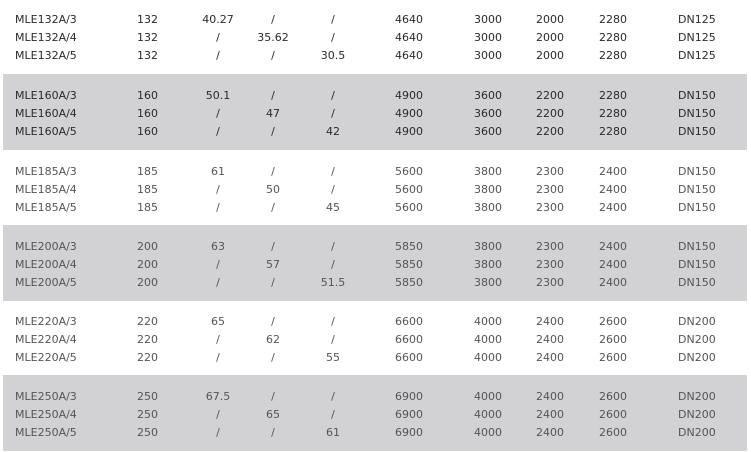 The image size is (751, 452). Describe the element at coordinates (46, 37) in the screenshot. I see `table-cell: MLE132A/4` at that location.